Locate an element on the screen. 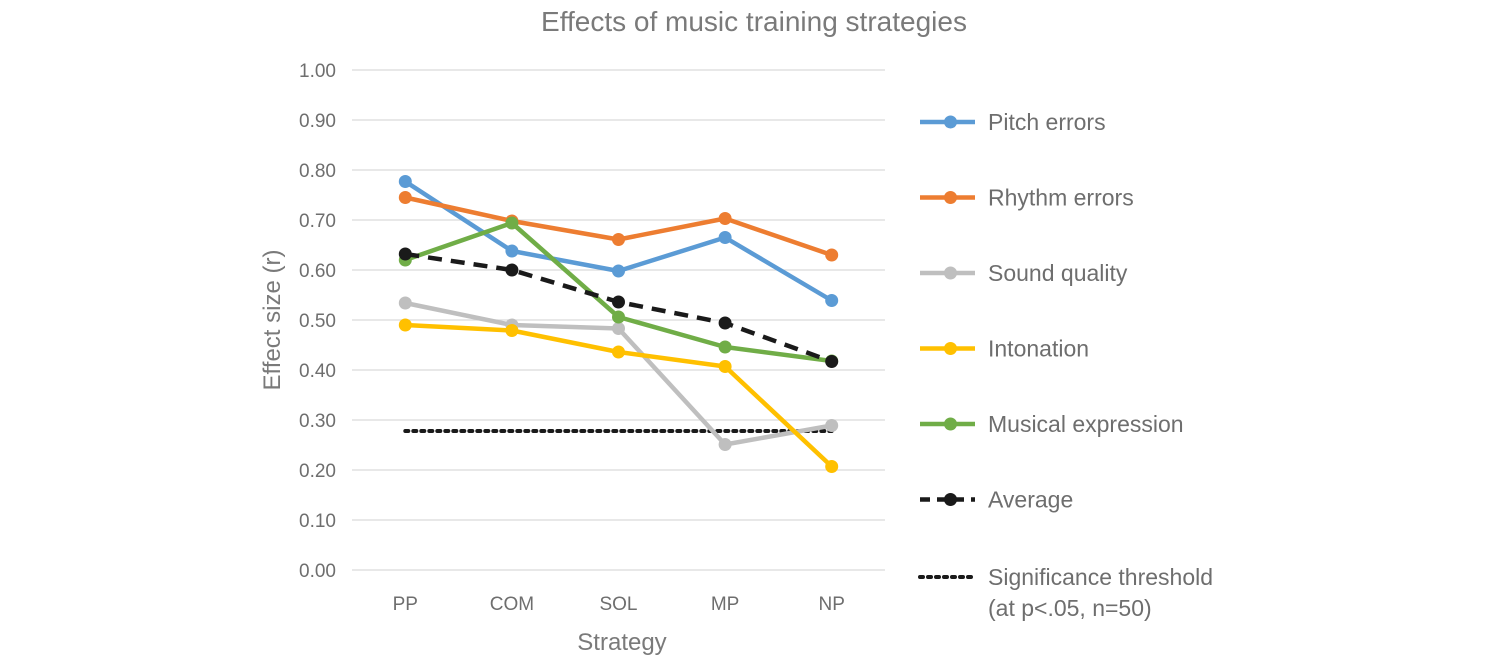 Image resolution: width=1506 pixels, height=660 pixels. legend-item: Musical expression is located at coordinates (1052, 424).